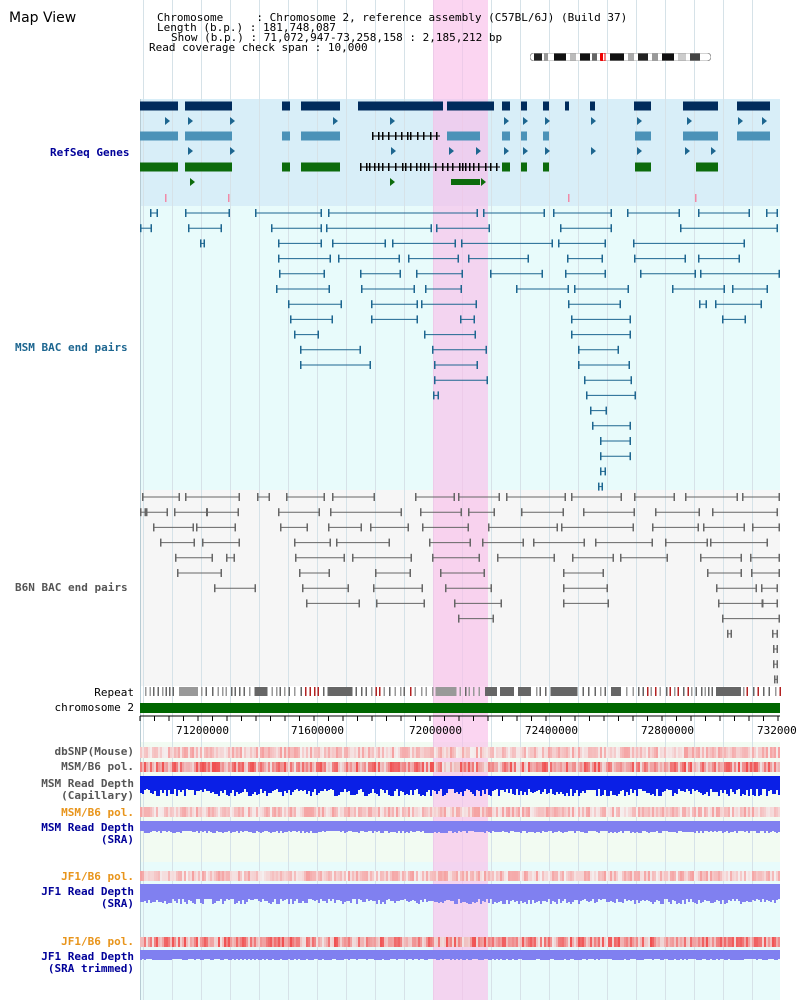 The height and width of the screenshot is (1000, 800). I want to click on grid-line, so click(259, 500).